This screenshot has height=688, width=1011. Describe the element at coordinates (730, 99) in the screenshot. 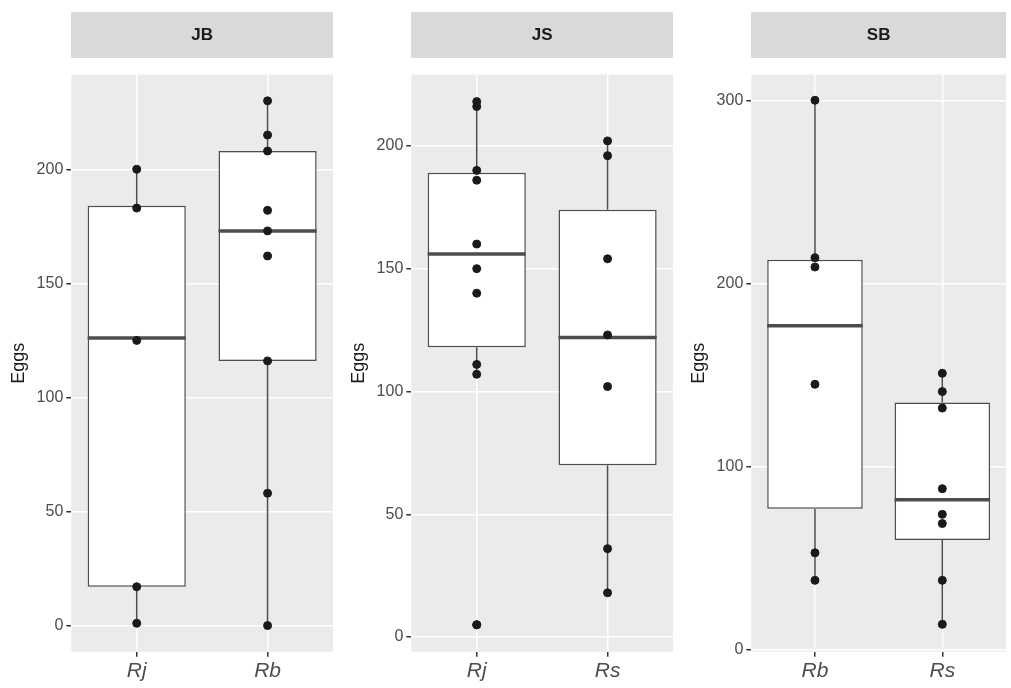

I see `y-tick-label: 300` at that location.